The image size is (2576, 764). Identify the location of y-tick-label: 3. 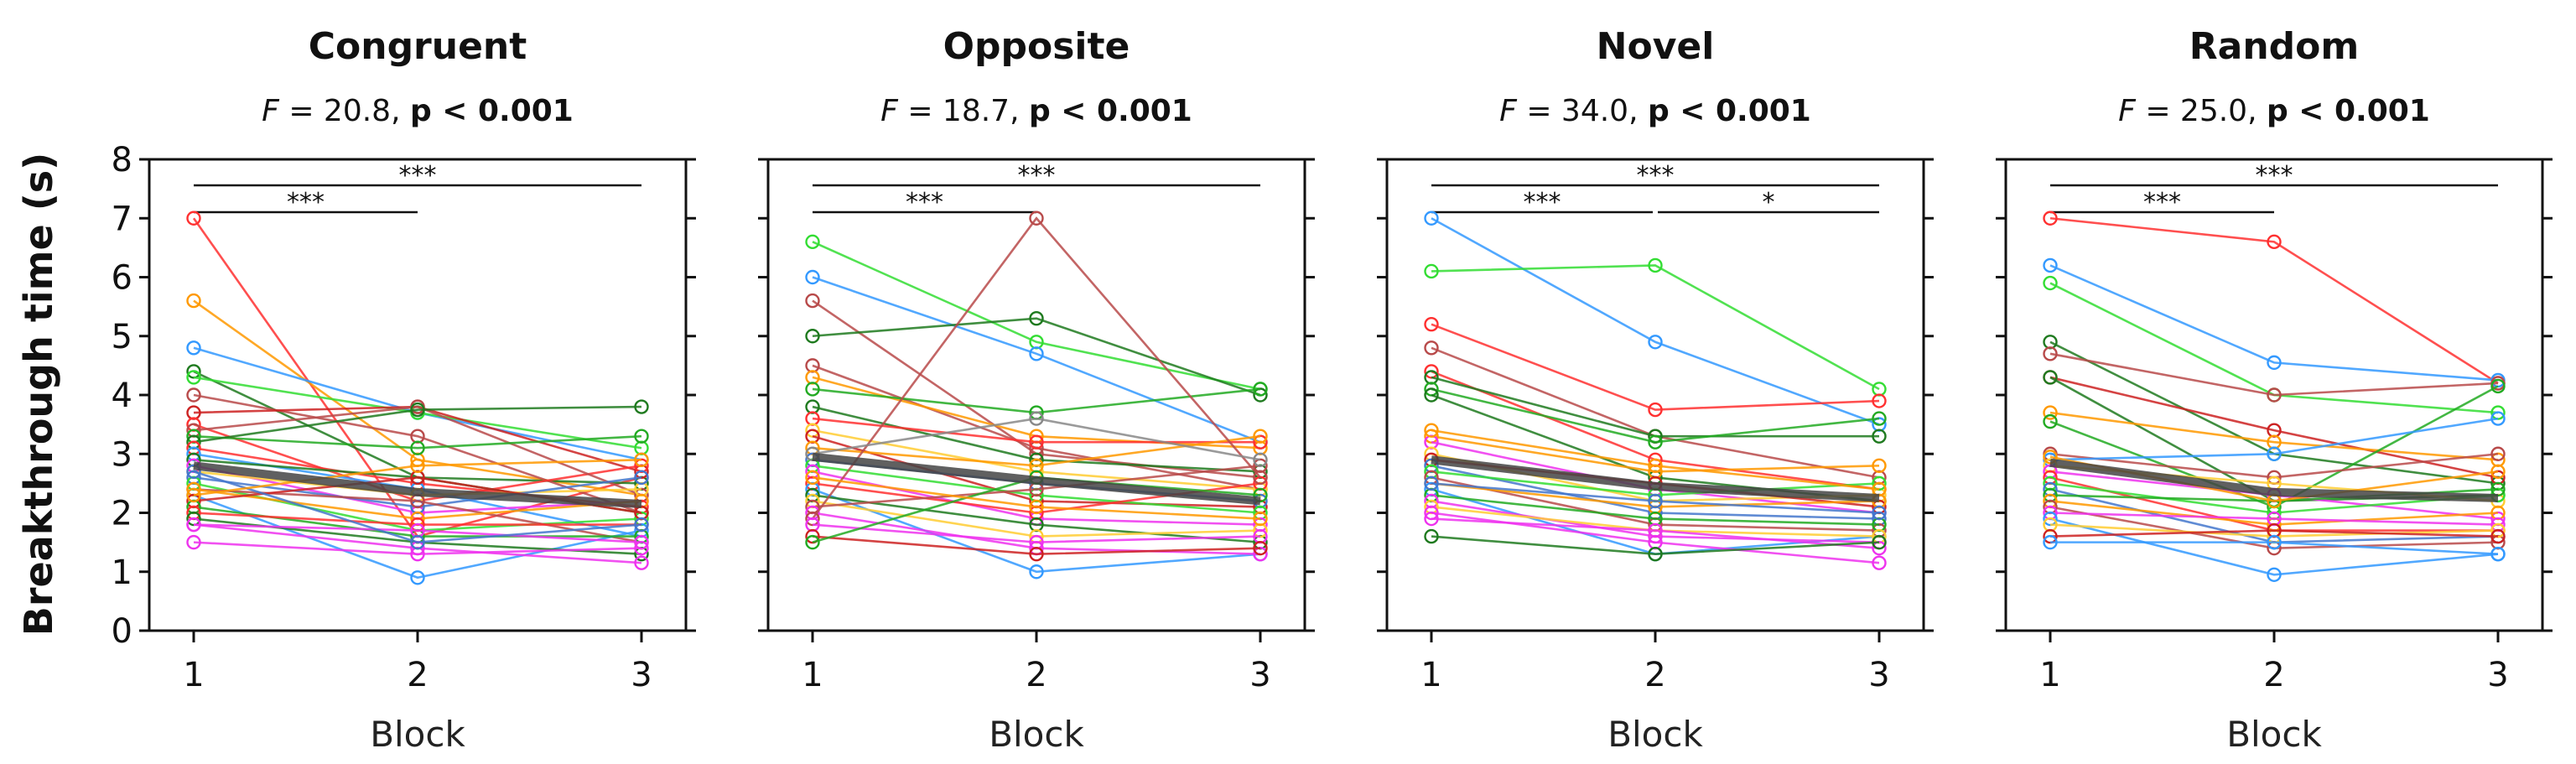
(122, 454).